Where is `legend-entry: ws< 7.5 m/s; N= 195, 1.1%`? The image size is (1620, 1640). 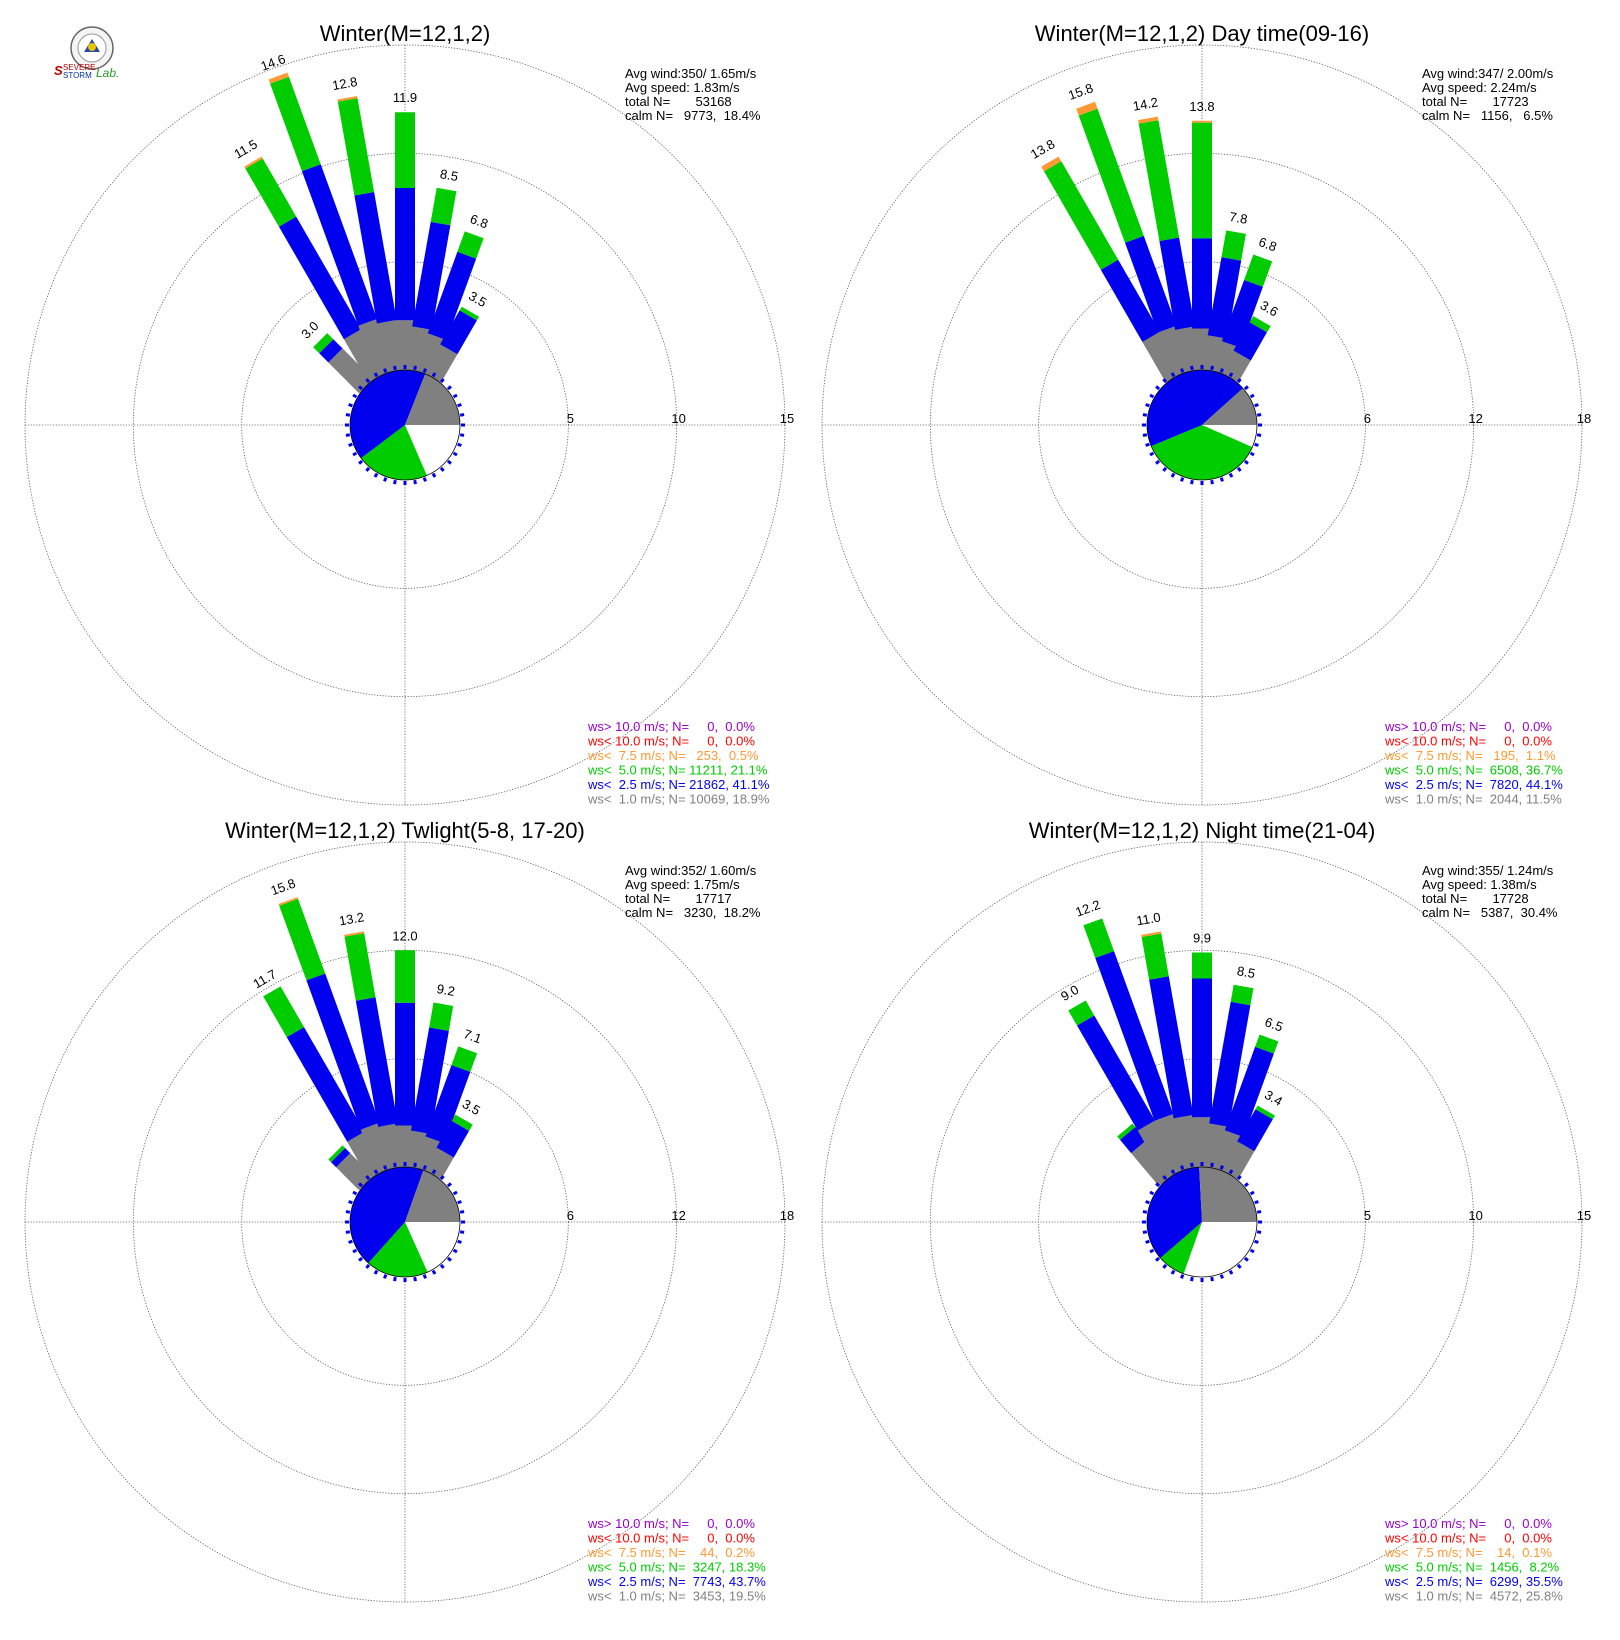
legend-entry: ws< 7.5 m/s; N= 195, 1.1% is located at coordinates (1470, 755).